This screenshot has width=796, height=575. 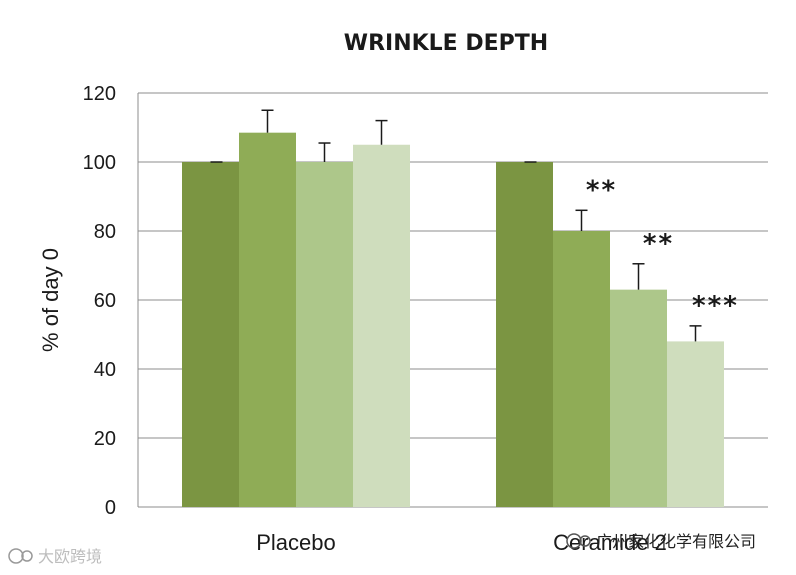 What do you see at coordinates (105, 232) in the screenshot?
I see `y-tick-label: 80` at bounding box center [105, 232].